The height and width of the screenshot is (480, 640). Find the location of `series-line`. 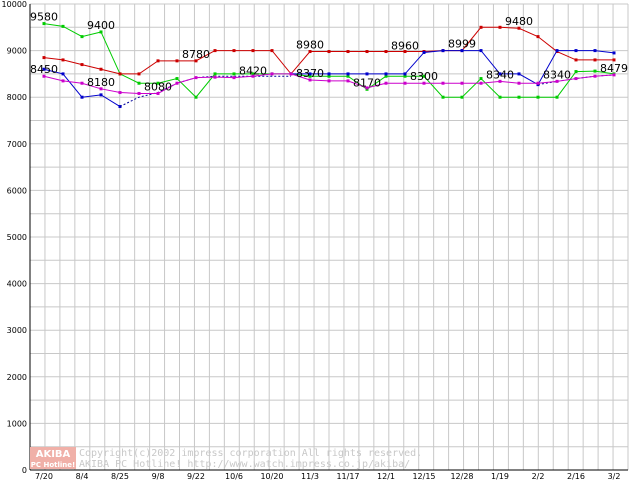

series-line is located at coordinates (453, 68).